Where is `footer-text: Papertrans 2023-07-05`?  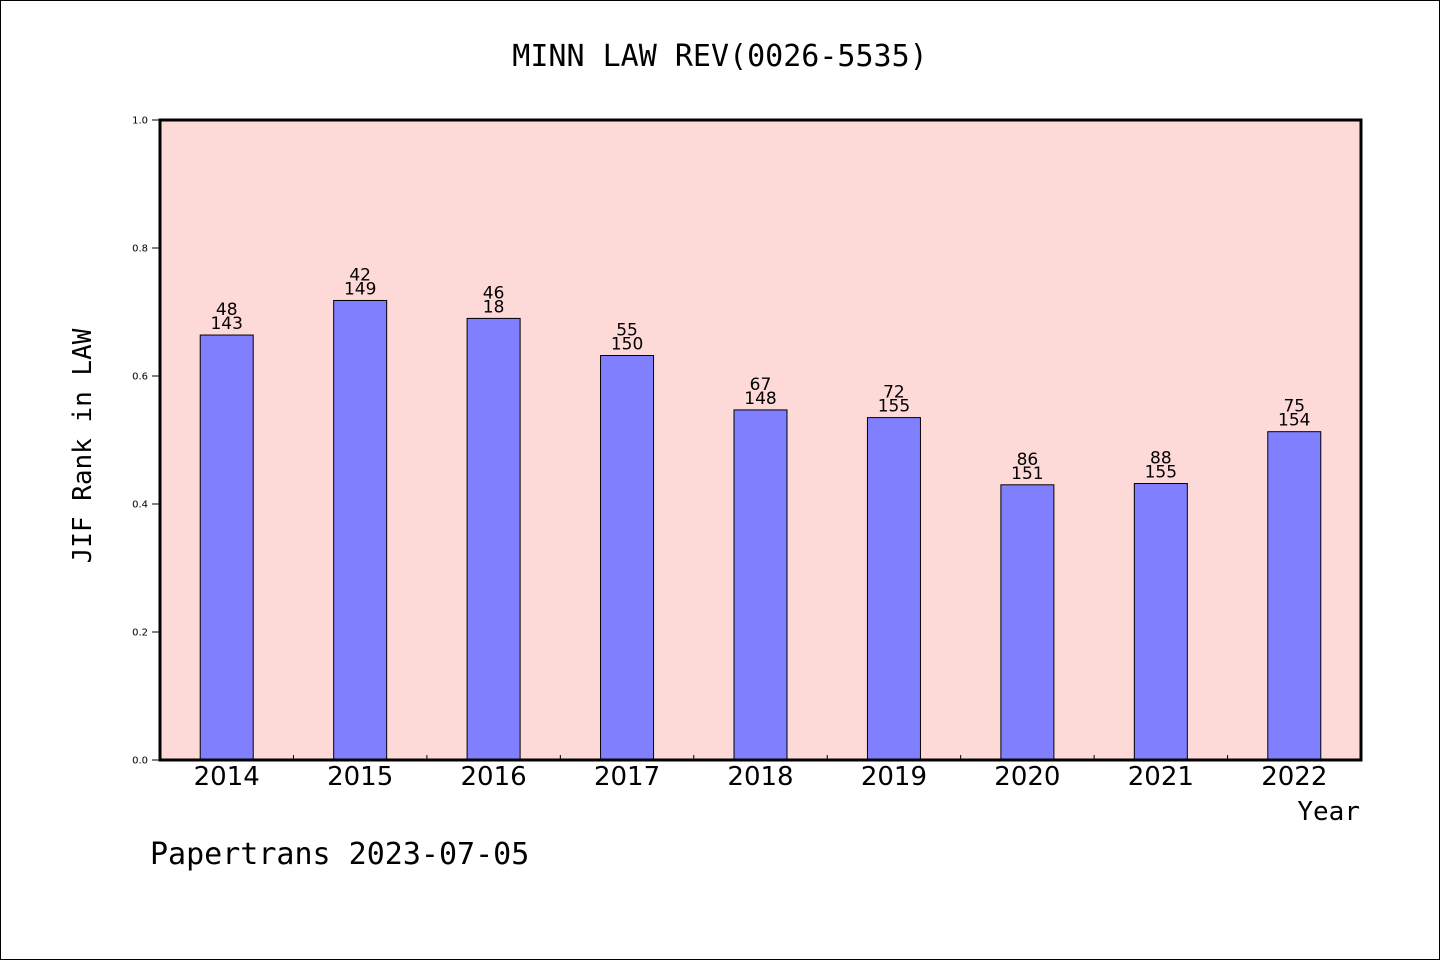
footer-text: Papertrans 2023-07-05 is located at coordinates (339, 854).